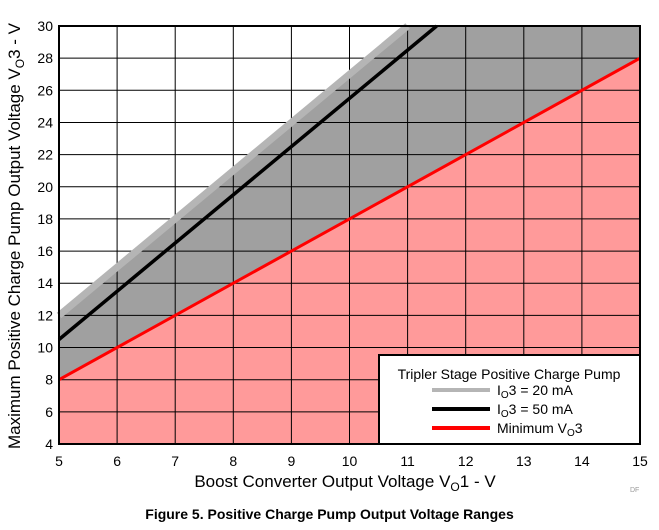  I want to click on legend-label-io20: IO3 = 20 mA, so click(535, 391).